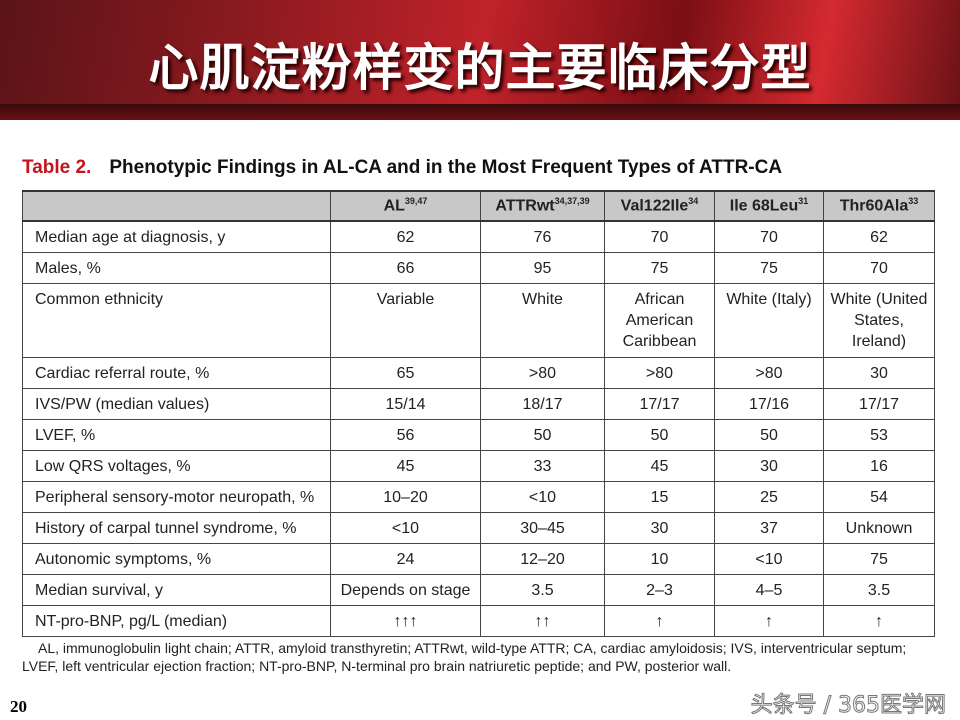 This screenshot has width=960, height=720. I want to click on table-cell: Variable, so click(405, 320).